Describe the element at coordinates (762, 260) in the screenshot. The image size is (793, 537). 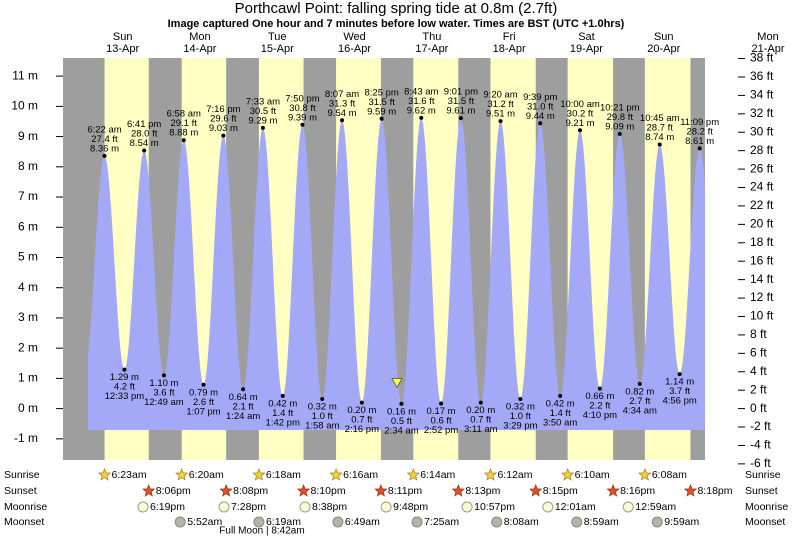
I see `y2-tick-label: 16 ft` at that location.